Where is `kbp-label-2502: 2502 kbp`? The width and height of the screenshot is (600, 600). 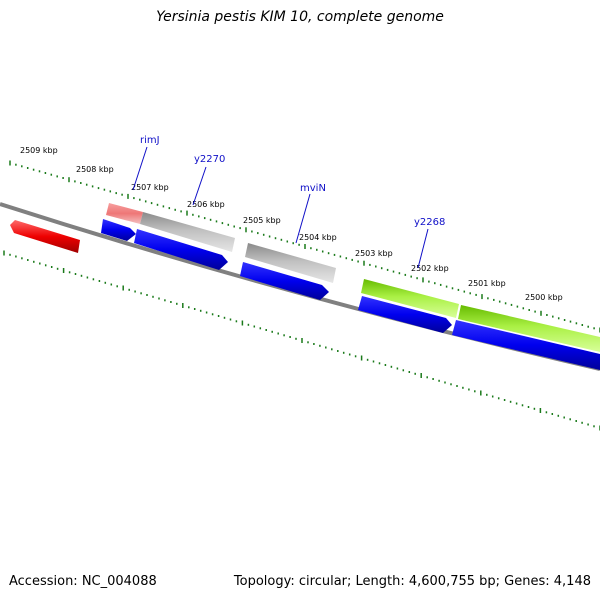
kbp-label-2502: 2502 kbp is located at coordinates (430, 268).